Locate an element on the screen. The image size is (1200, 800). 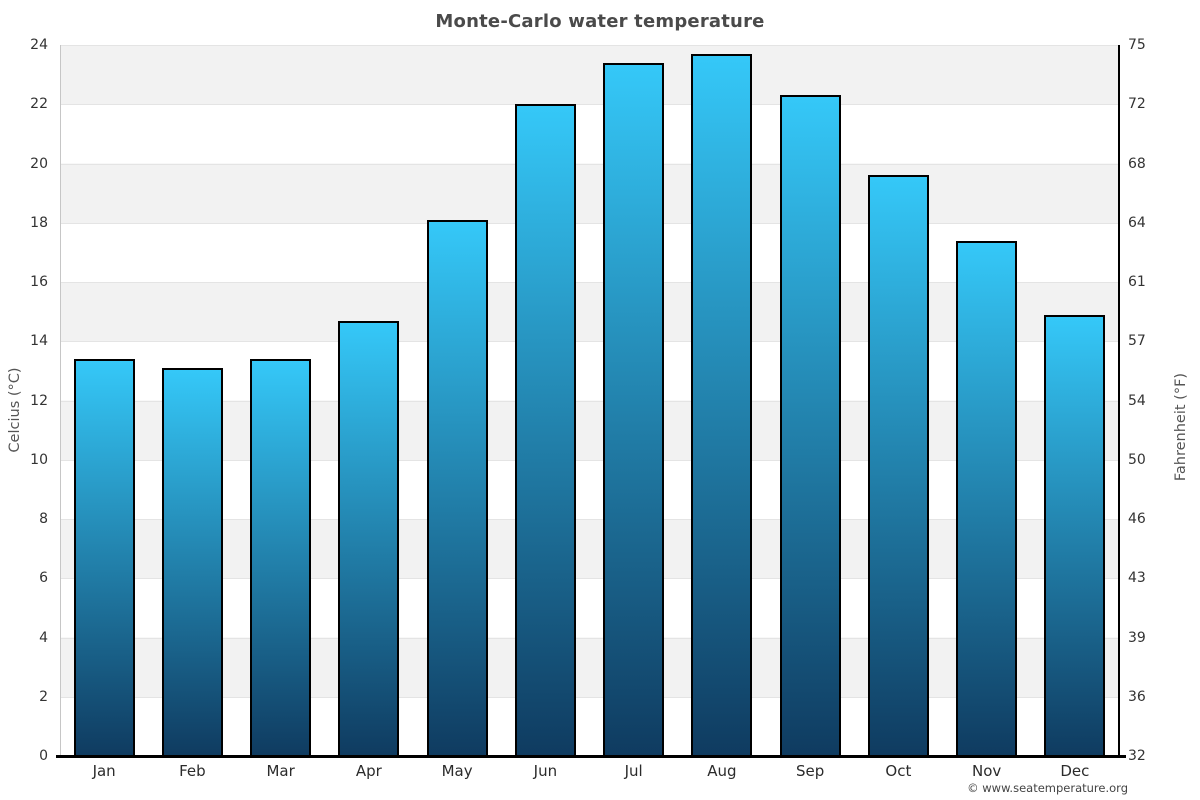
bar-slot-jun is located at coordinates (545, 400).